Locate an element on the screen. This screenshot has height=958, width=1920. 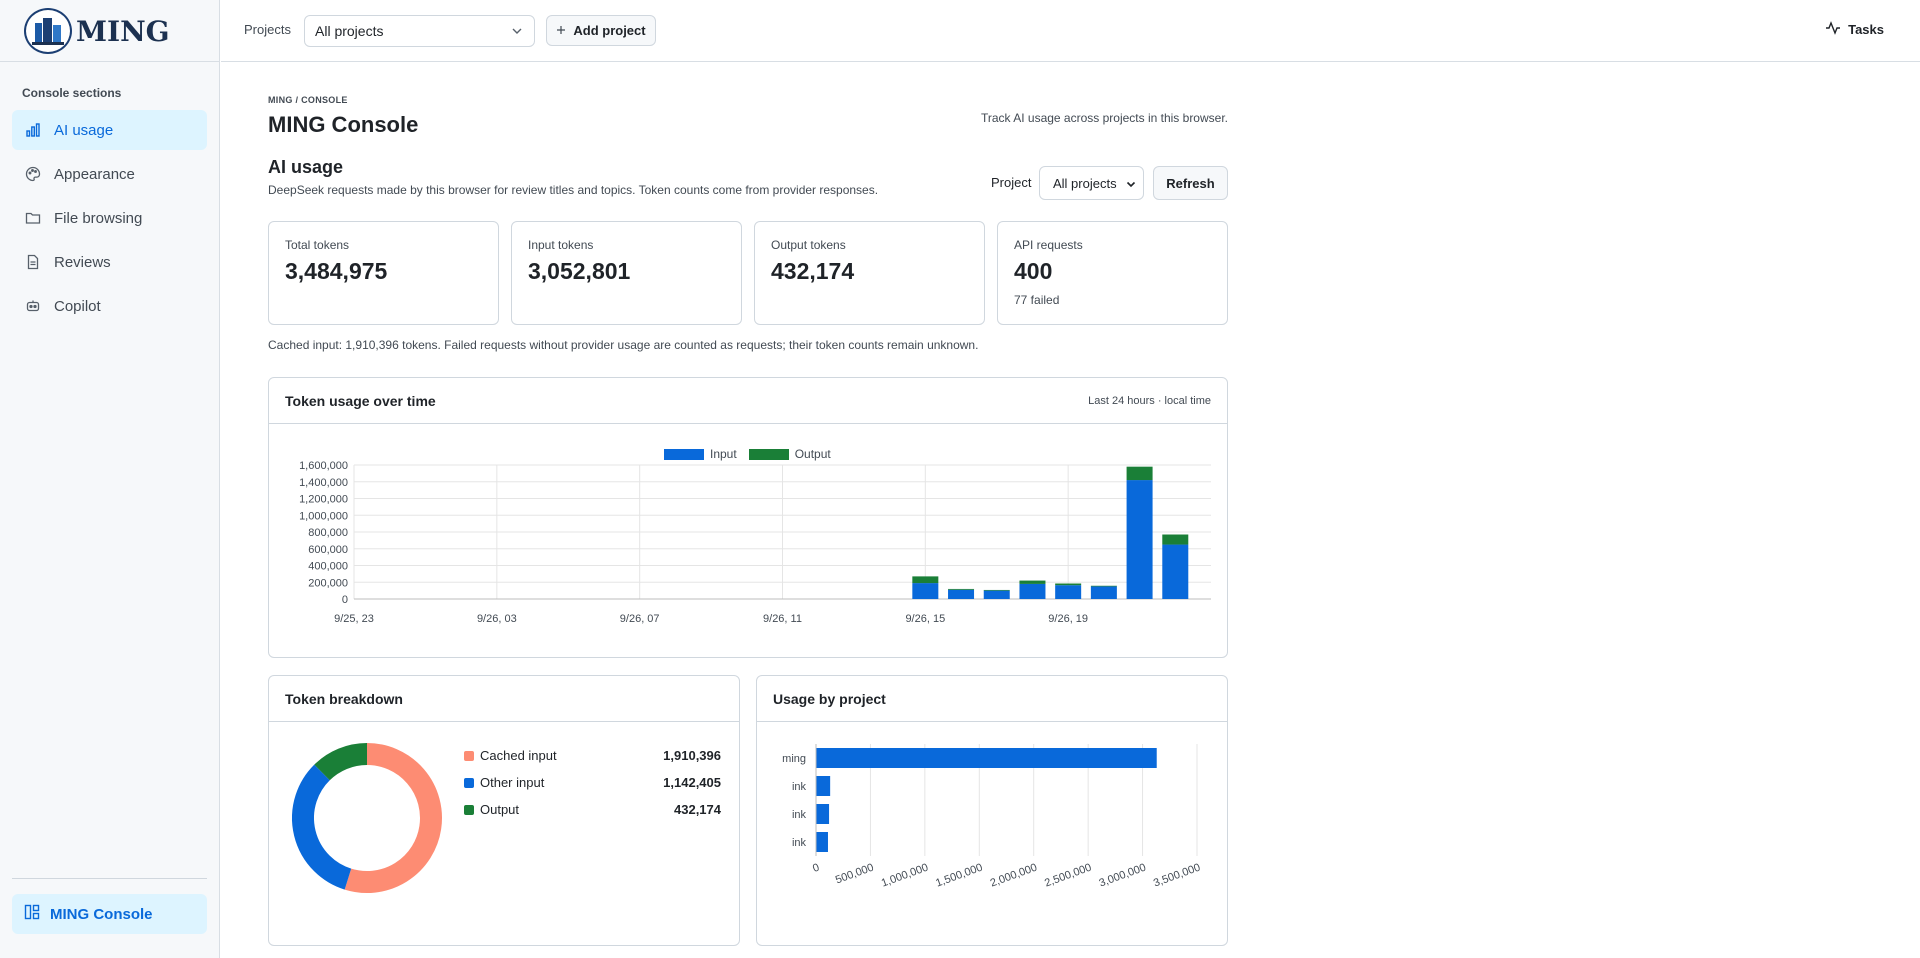
projects-label: Projects is located at coordinates (267, 29).